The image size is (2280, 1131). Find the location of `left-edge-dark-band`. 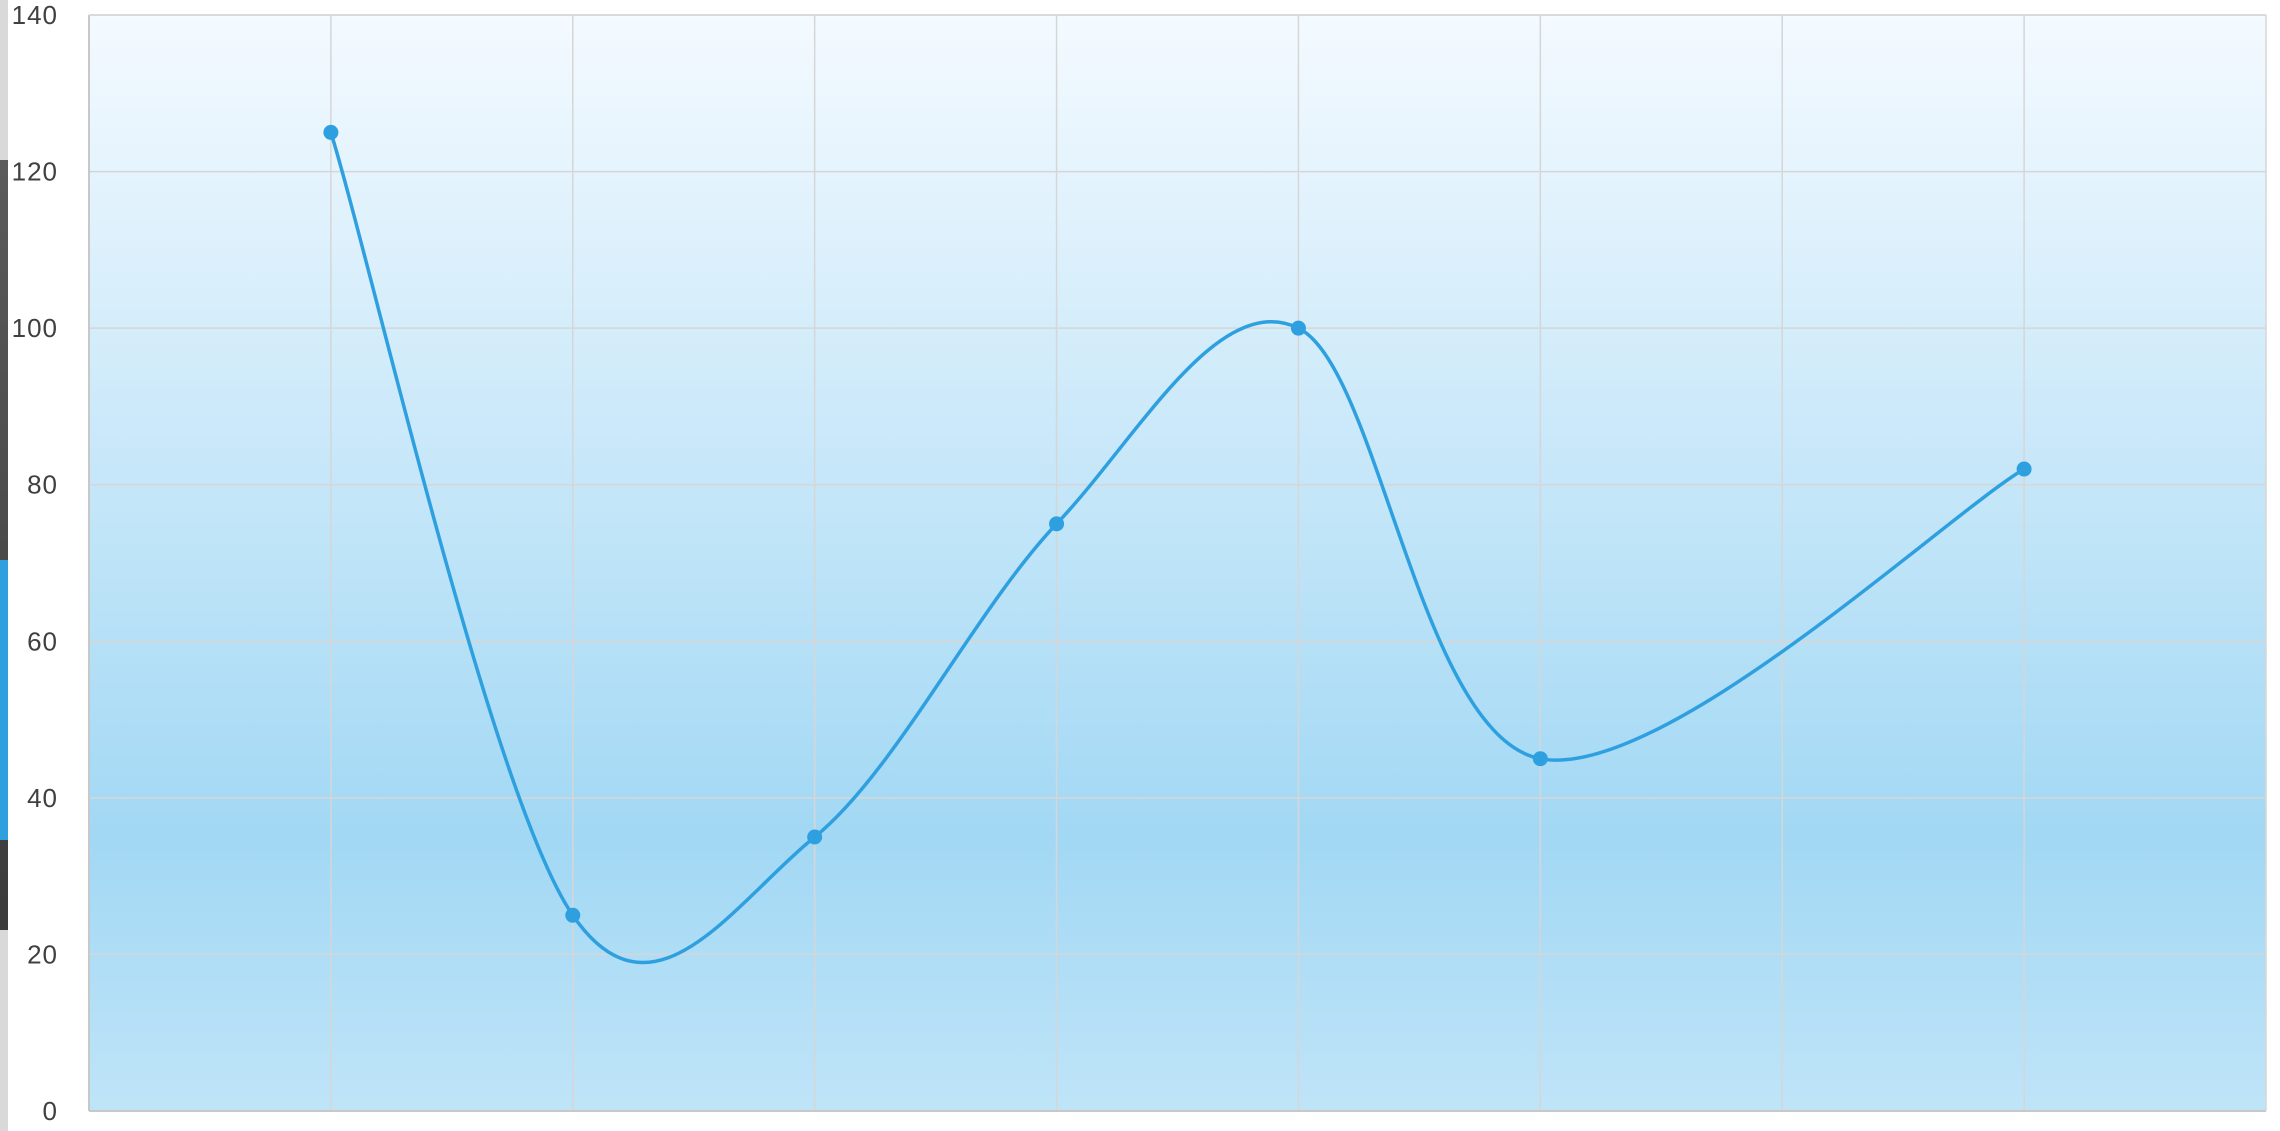

left-edge-dark-band is located at coordinates (4, 545).